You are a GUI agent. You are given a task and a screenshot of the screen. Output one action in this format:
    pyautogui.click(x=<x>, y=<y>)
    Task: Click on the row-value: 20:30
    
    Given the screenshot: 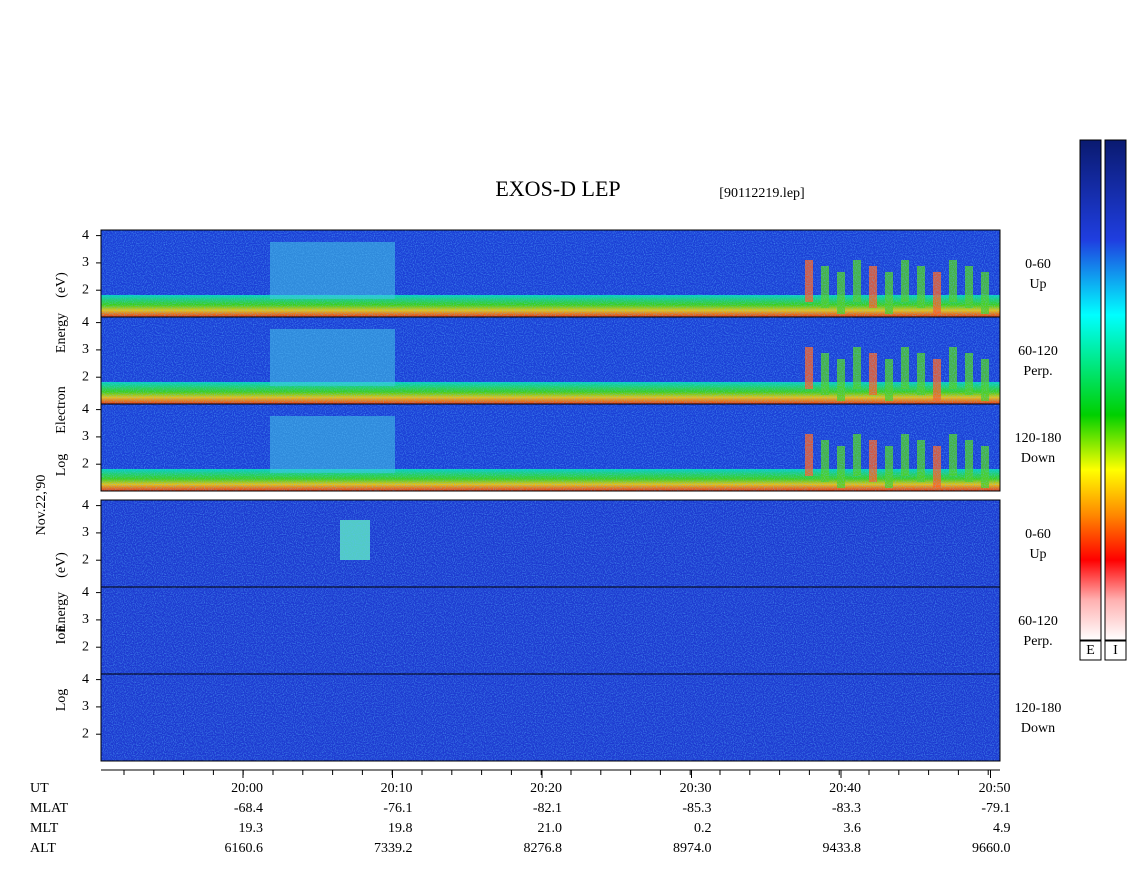 What is the action you would take?
    pyautogui.click(x=696, y=788)
    